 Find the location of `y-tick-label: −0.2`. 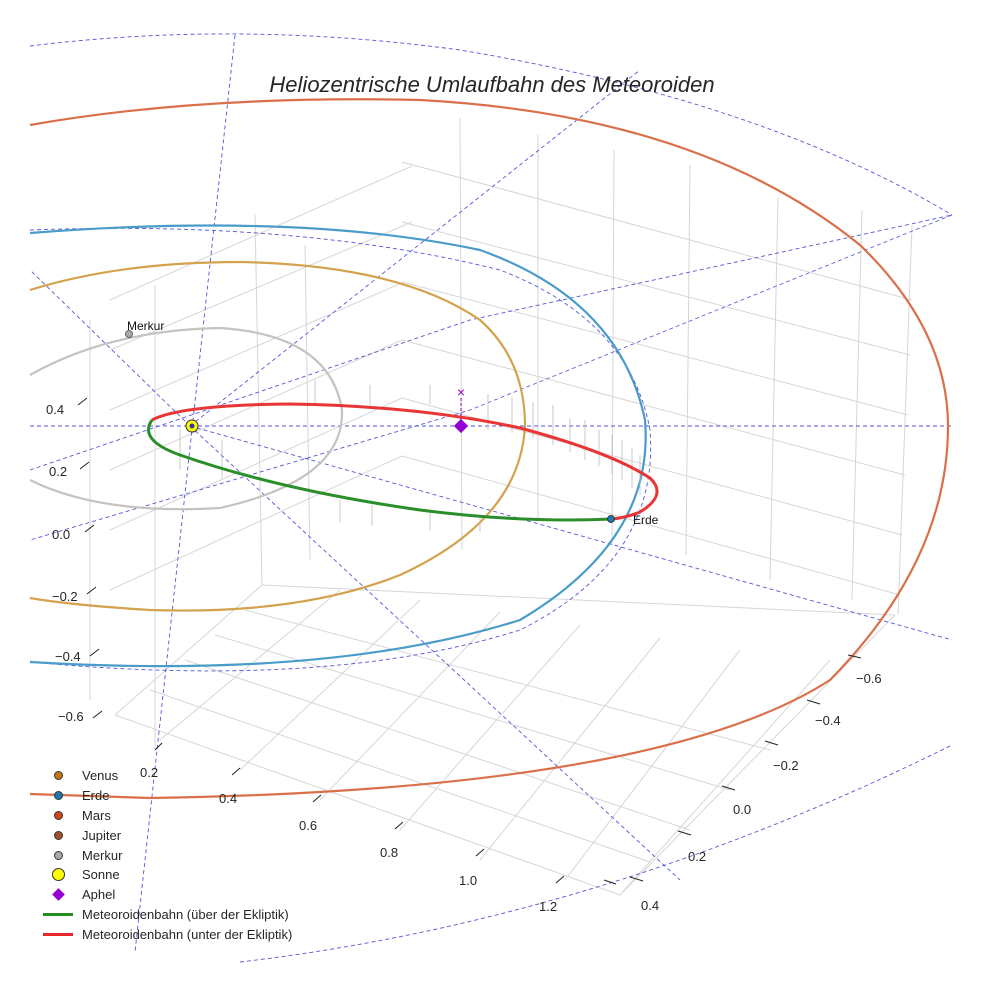

y-tick-label: −0.2 is located at coordinates (786, 765).